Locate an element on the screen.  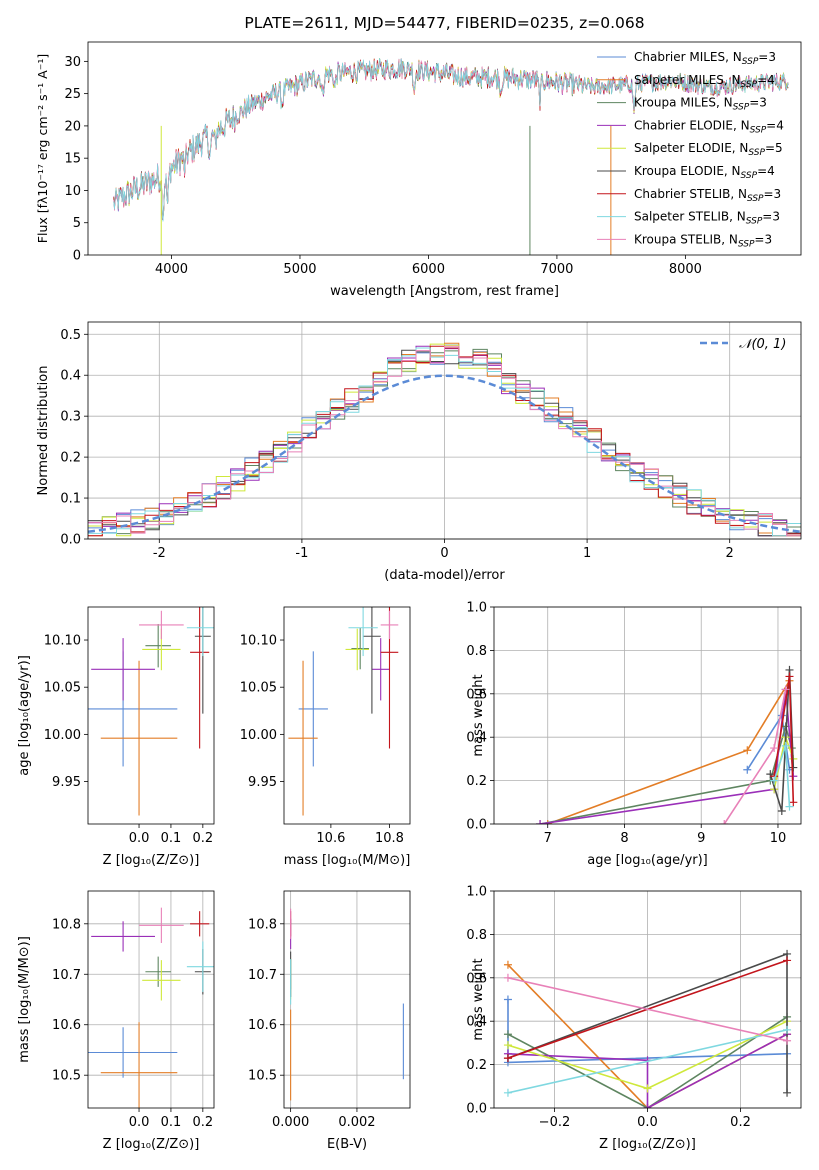
mass_vs_Z-plot-area is located at coordinates (151, 1007).